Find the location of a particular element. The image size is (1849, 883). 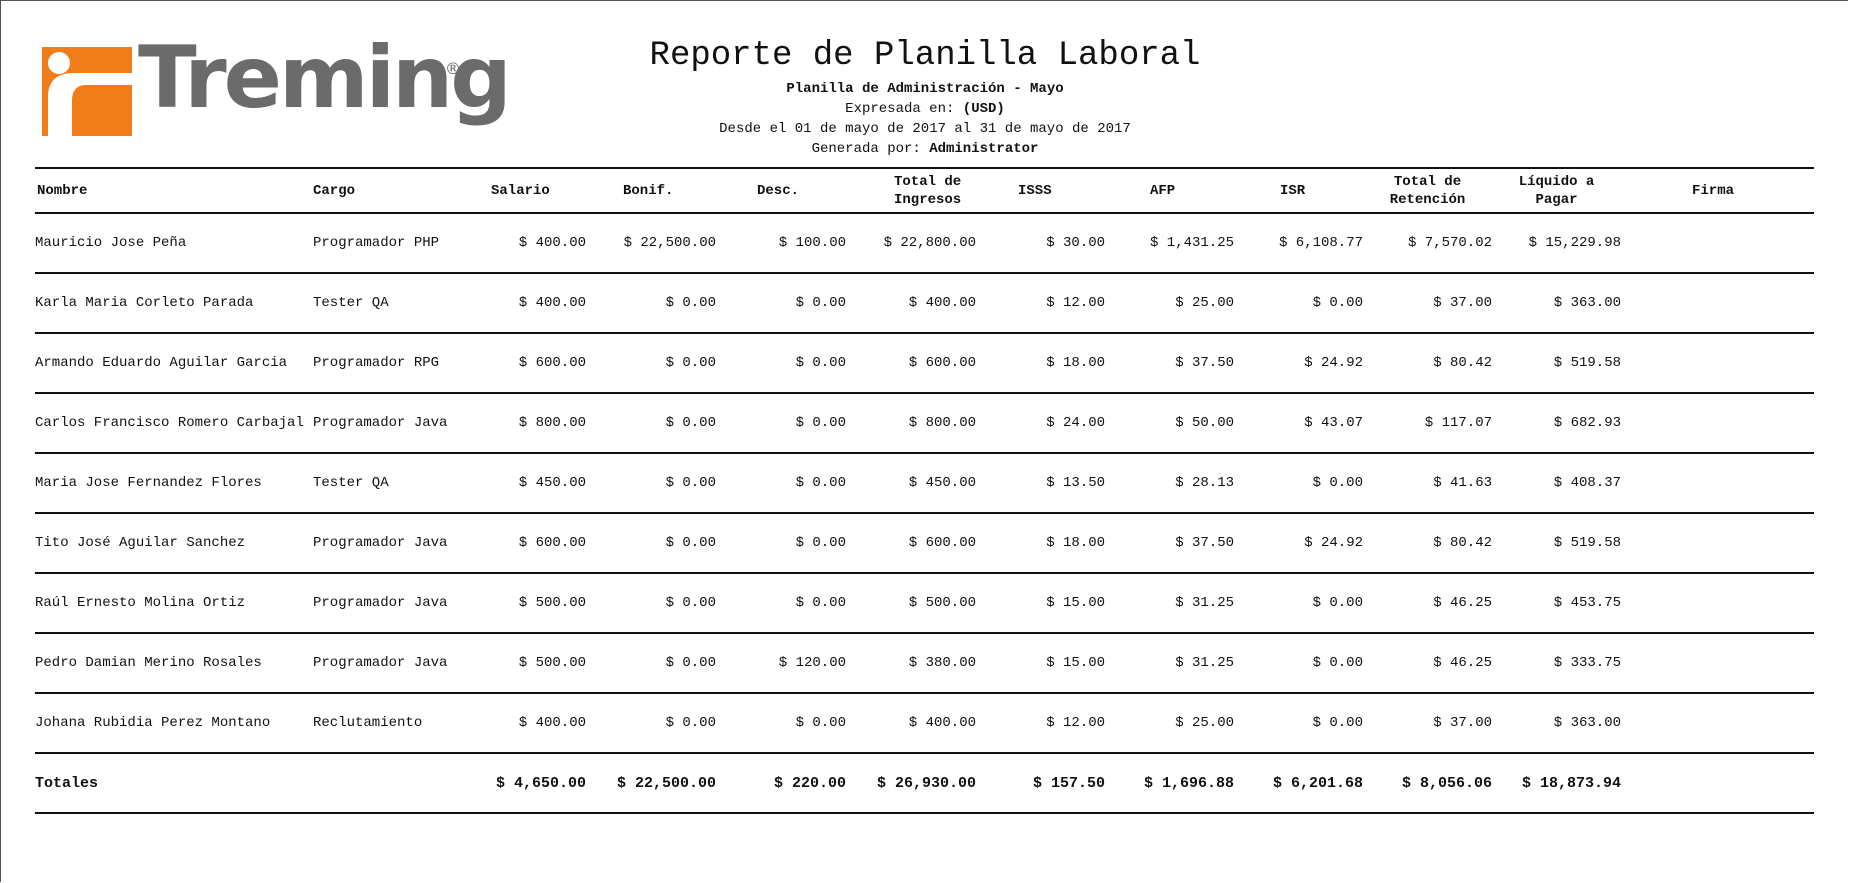

col-header-firma-label: Firma is located at coordinates (1713, 190).